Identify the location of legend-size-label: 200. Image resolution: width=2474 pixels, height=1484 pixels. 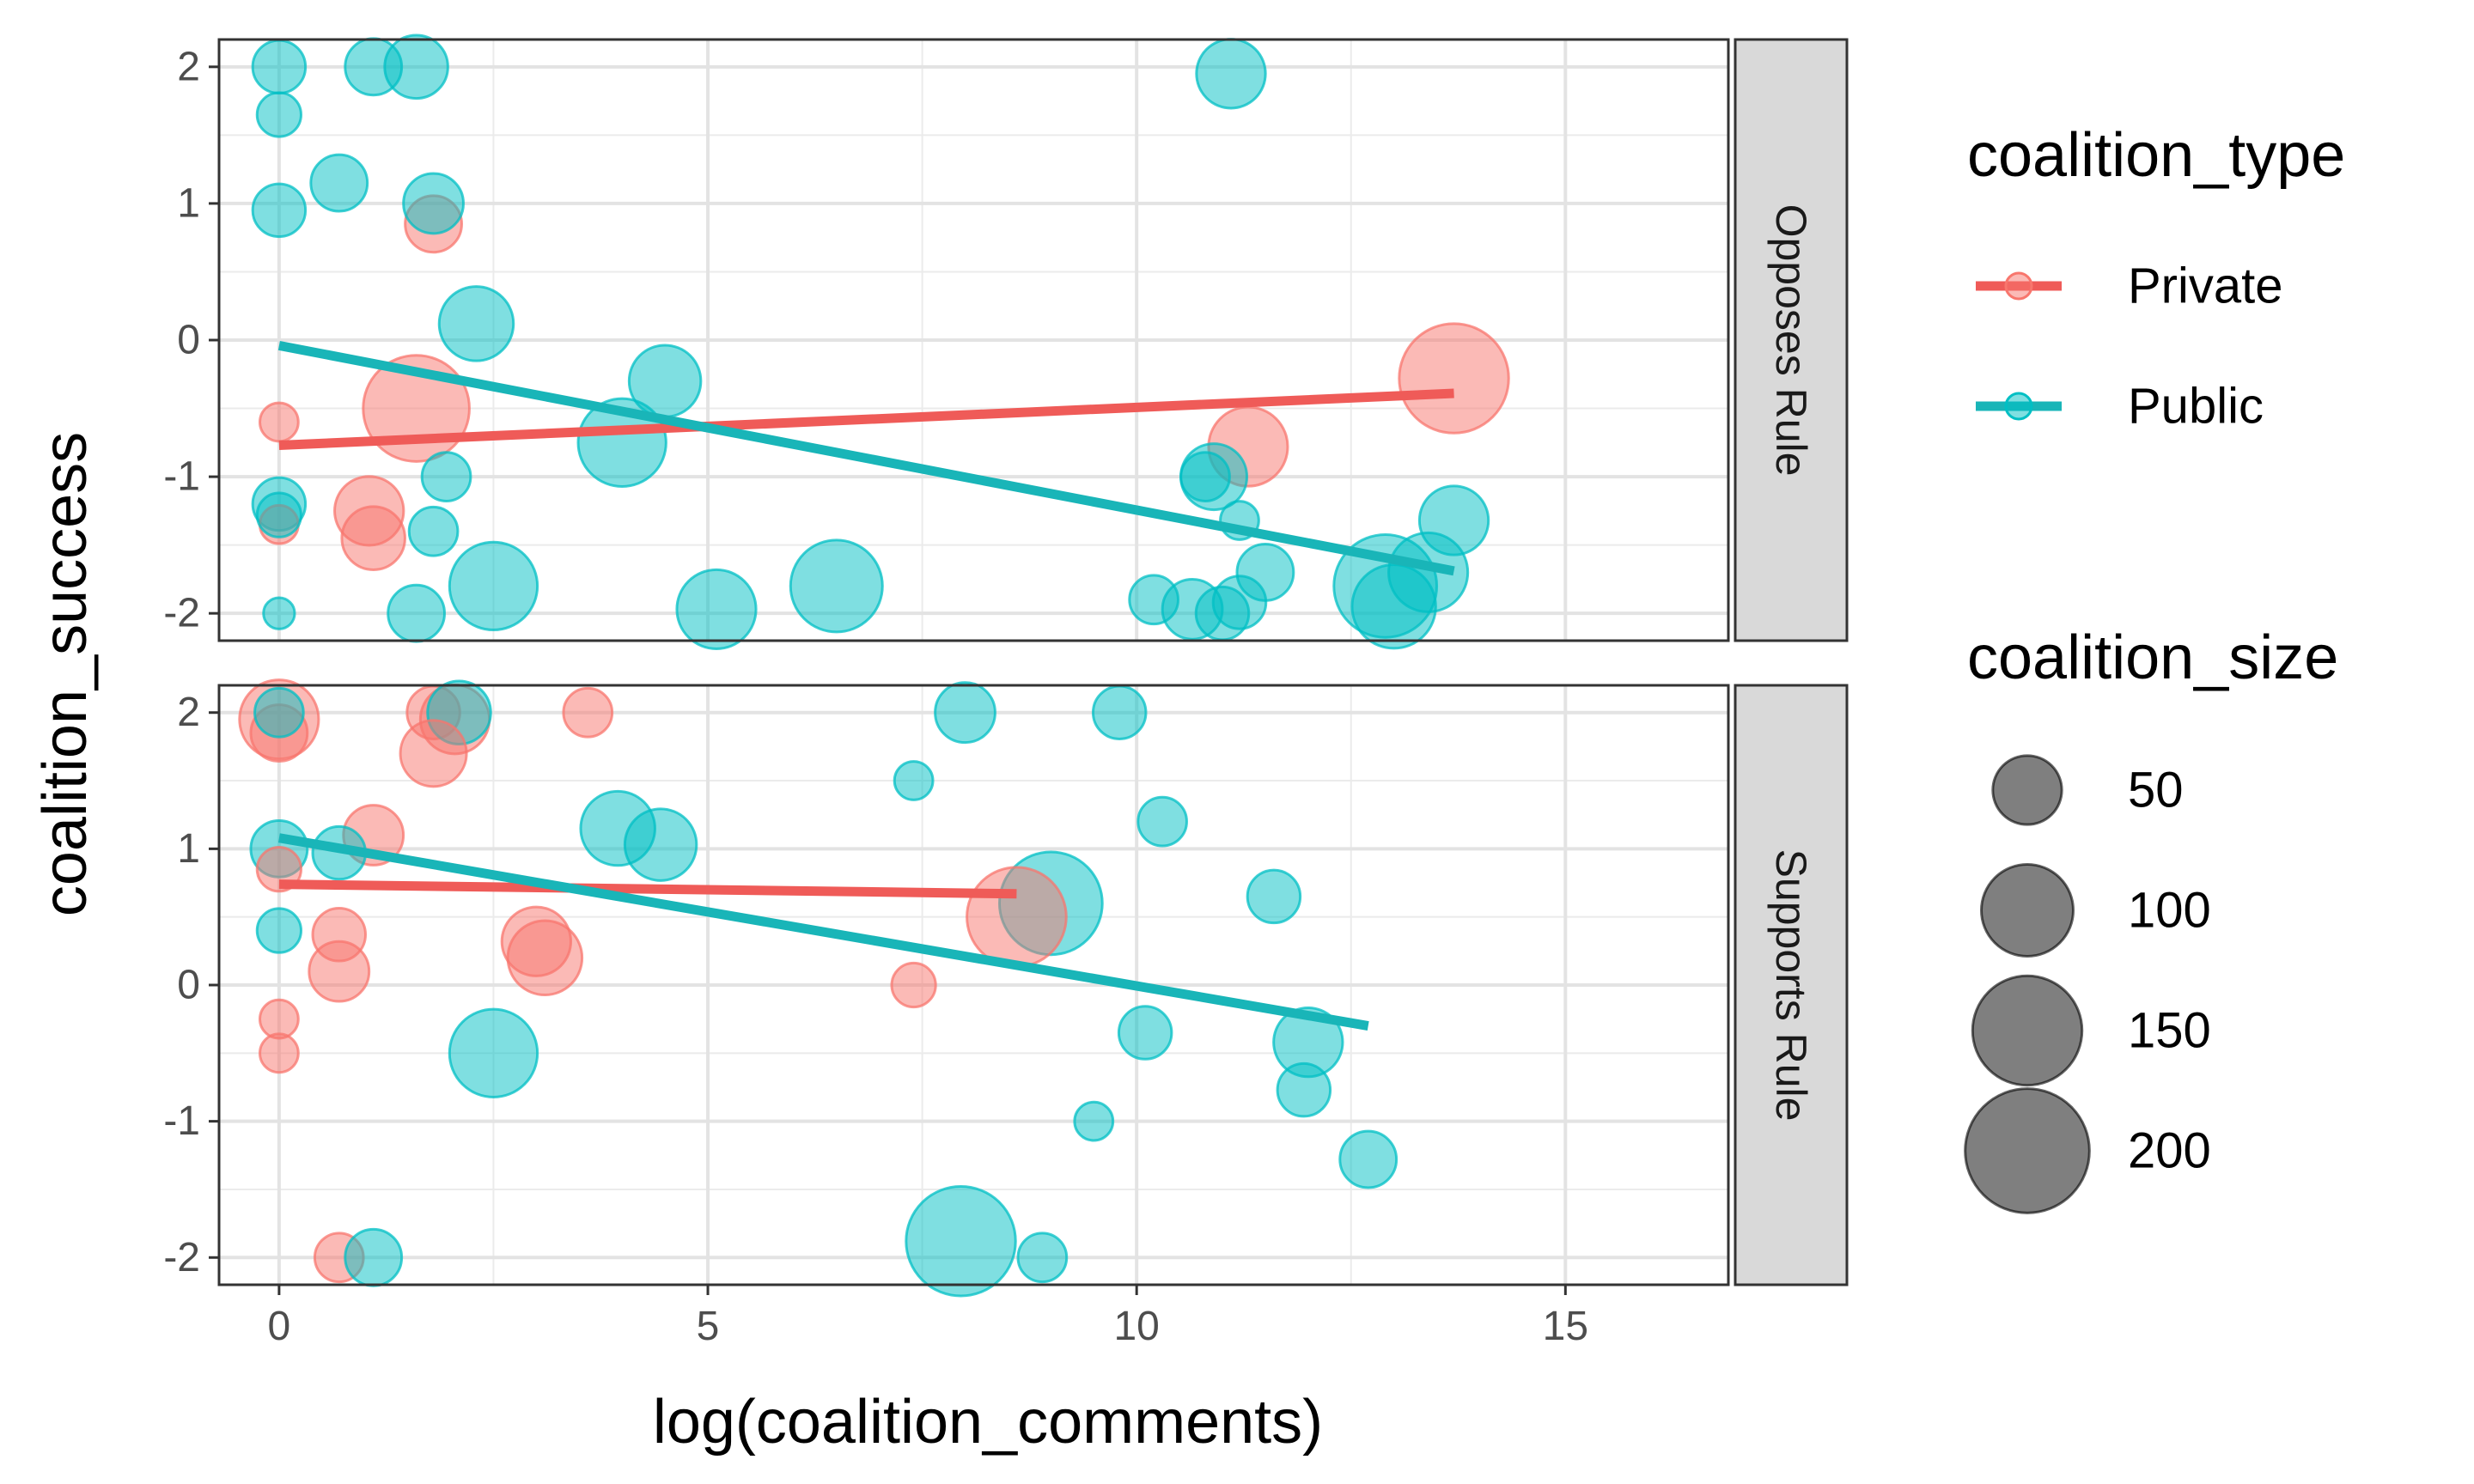
(2169, 1151).